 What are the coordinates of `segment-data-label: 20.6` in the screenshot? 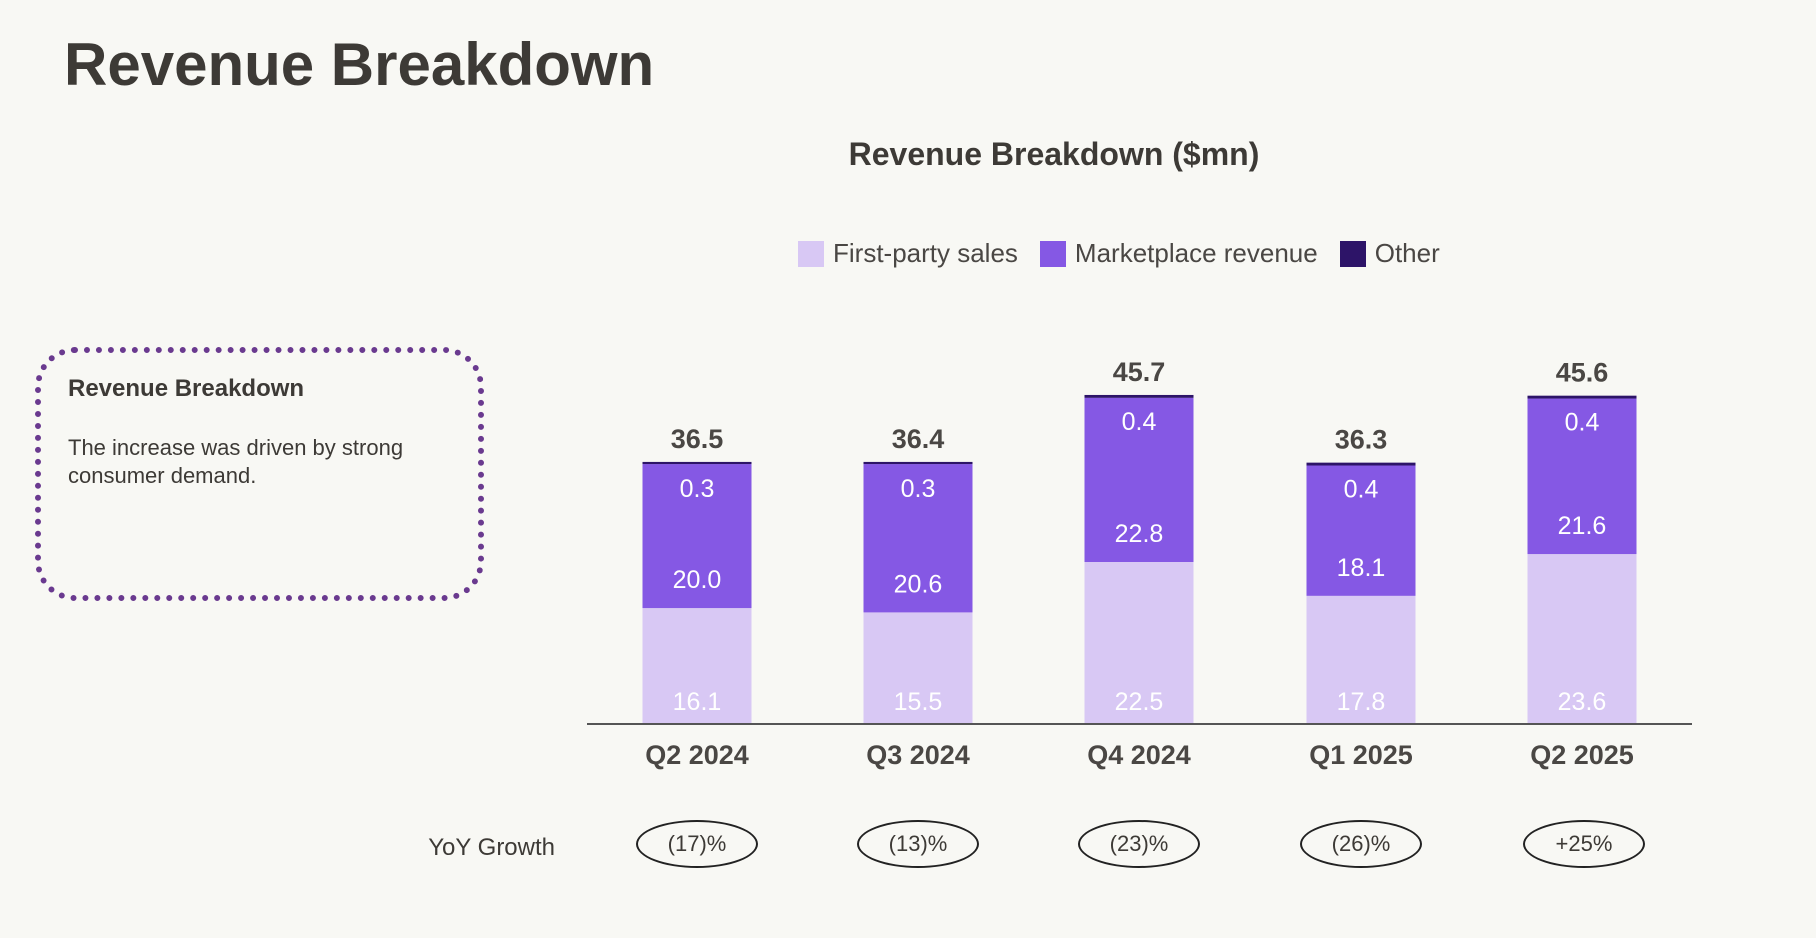 It's located at (918, 584).